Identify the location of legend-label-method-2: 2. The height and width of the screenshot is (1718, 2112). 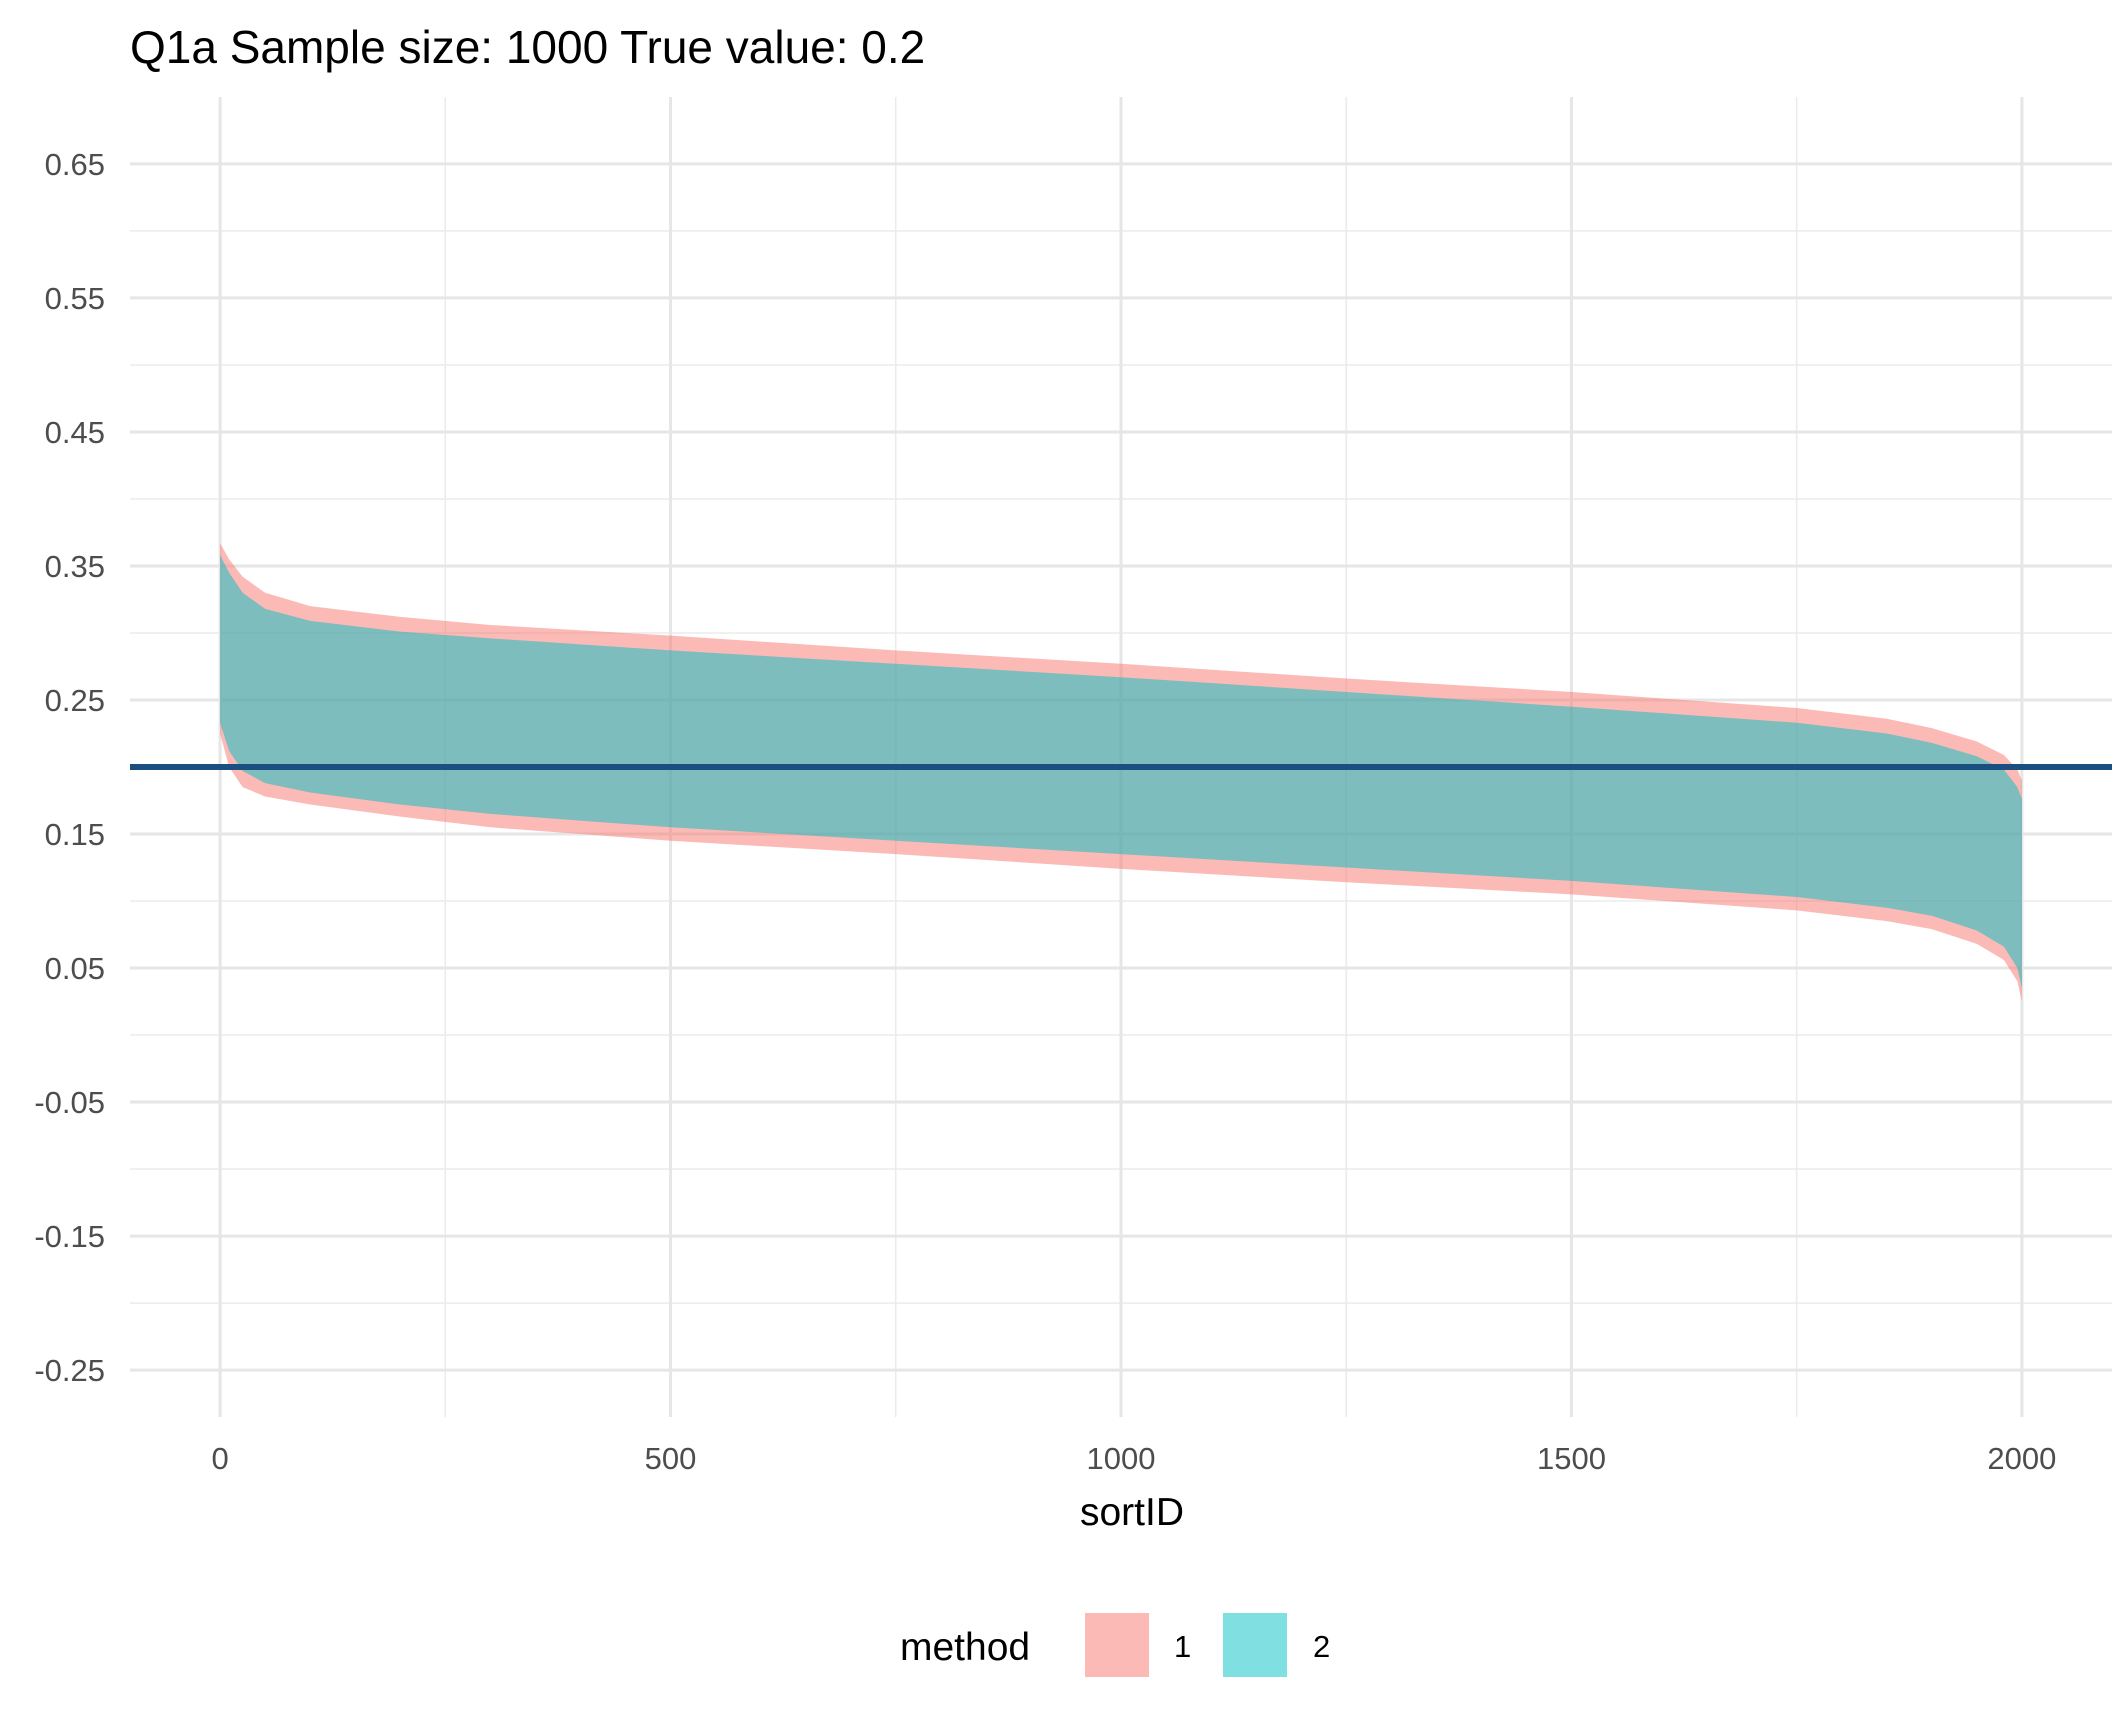
(1321, 1646).